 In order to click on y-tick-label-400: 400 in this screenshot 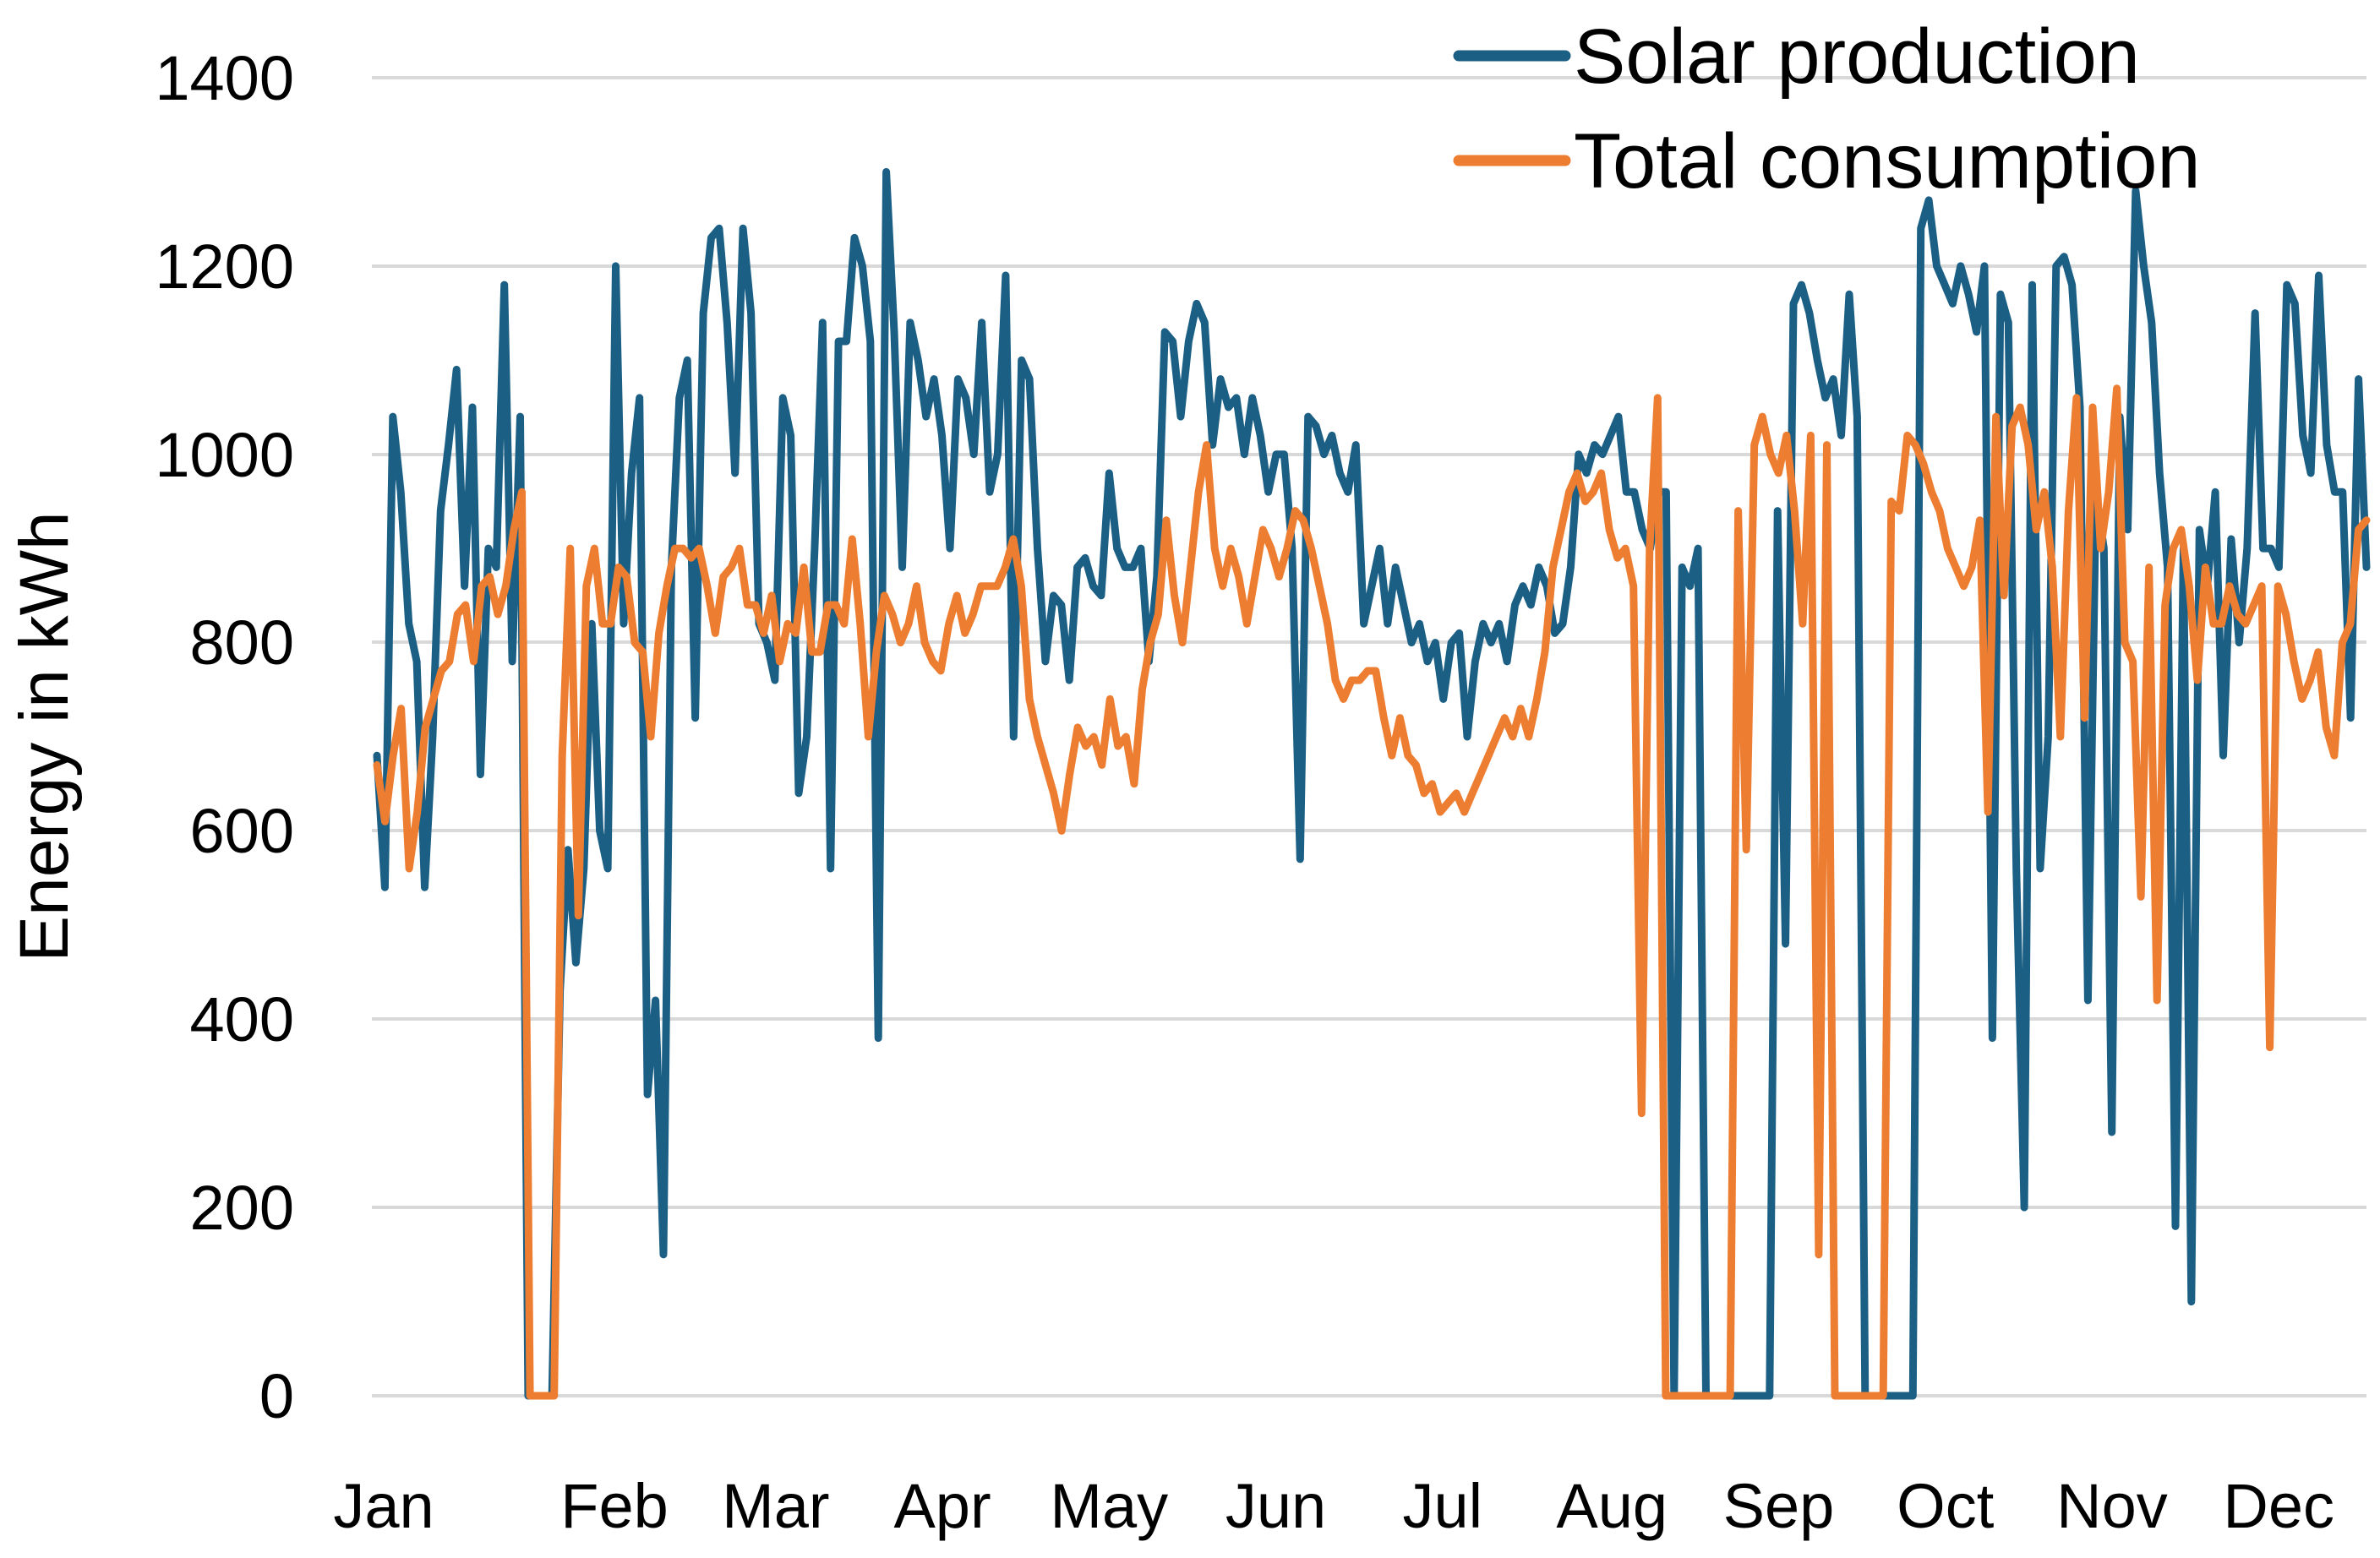, I will do `click(242, 1019)`.